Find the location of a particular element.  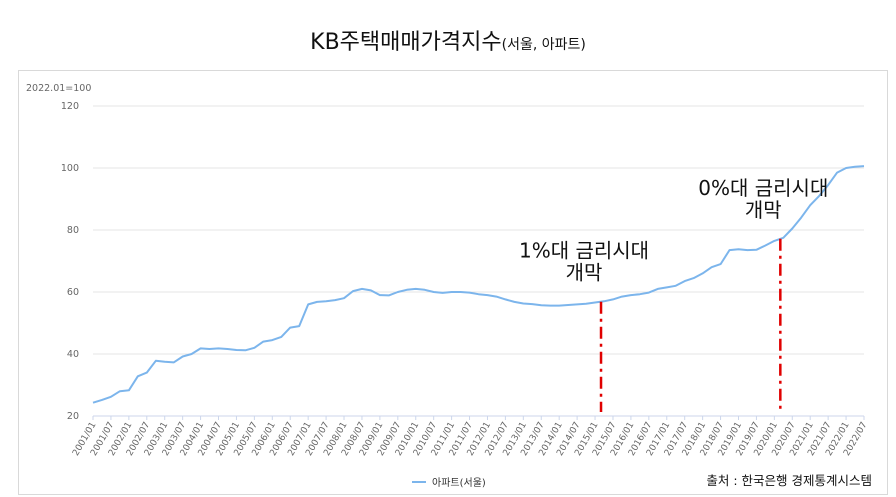

annotation-label: 0%대 금리시대 is located at coordinates (763, 188).